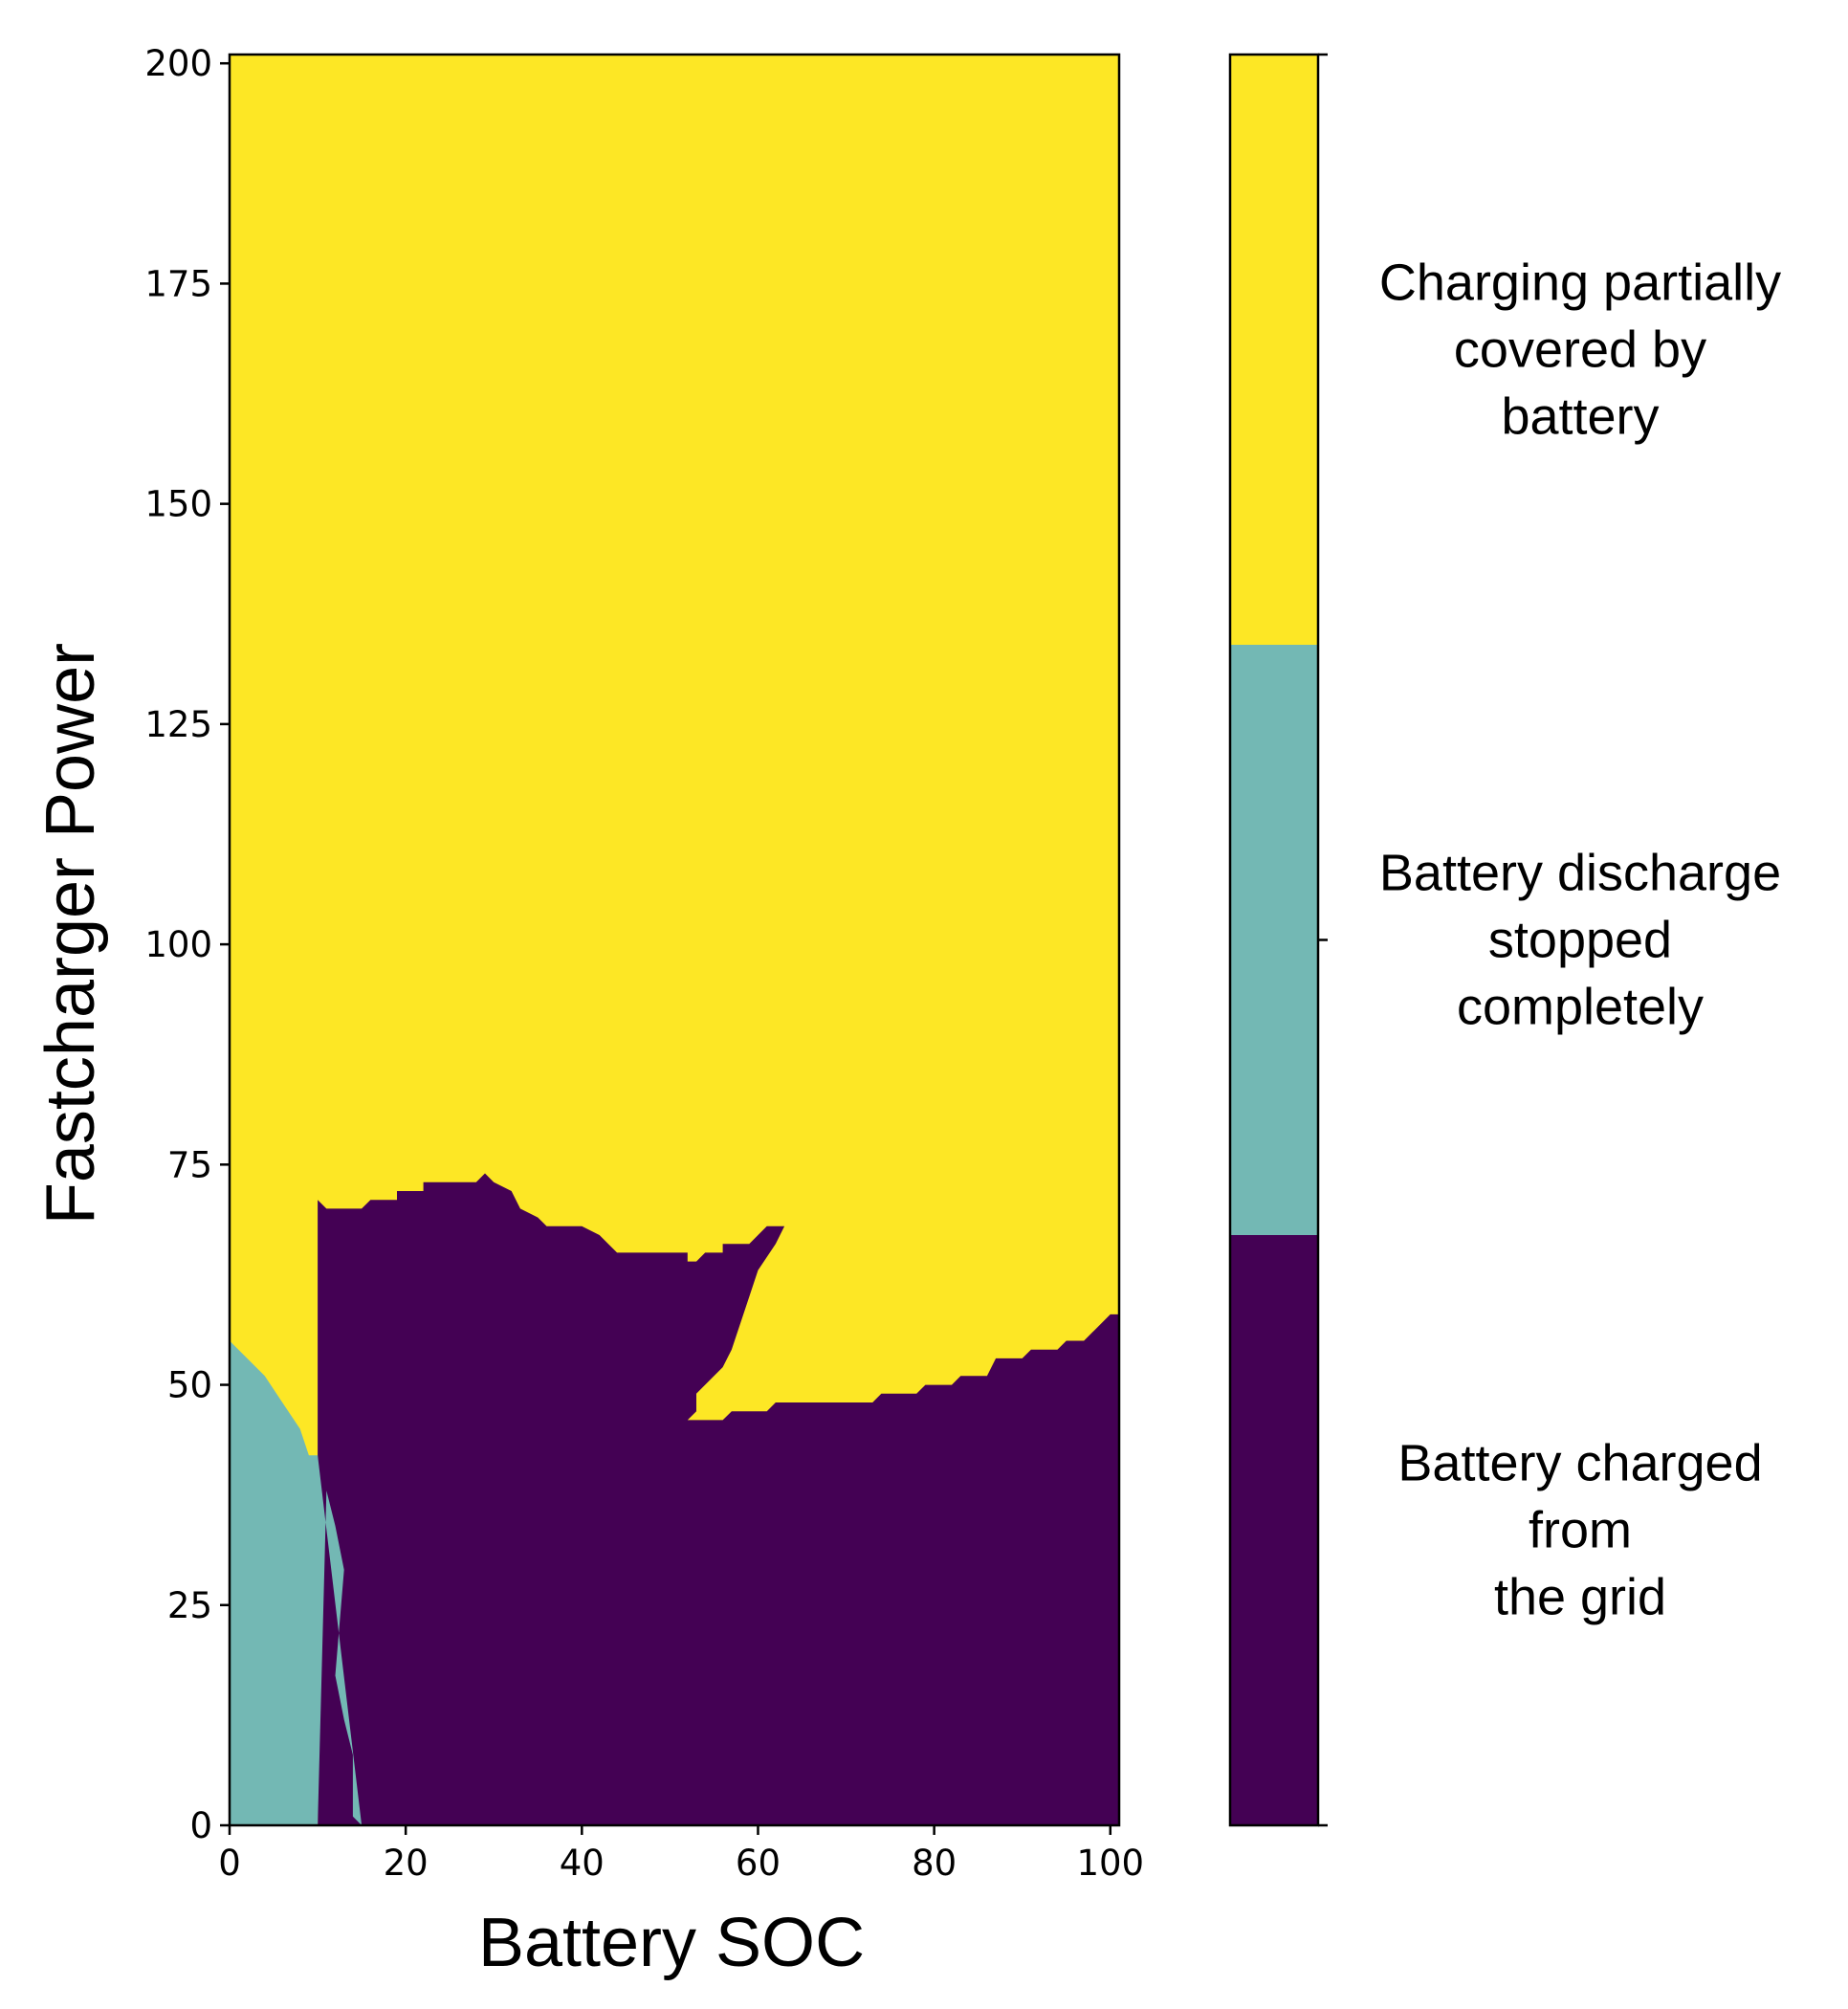  Describe the element at coordinates (582, 1863) in the screenshot. I see `x-tick-label: 40` at that location.